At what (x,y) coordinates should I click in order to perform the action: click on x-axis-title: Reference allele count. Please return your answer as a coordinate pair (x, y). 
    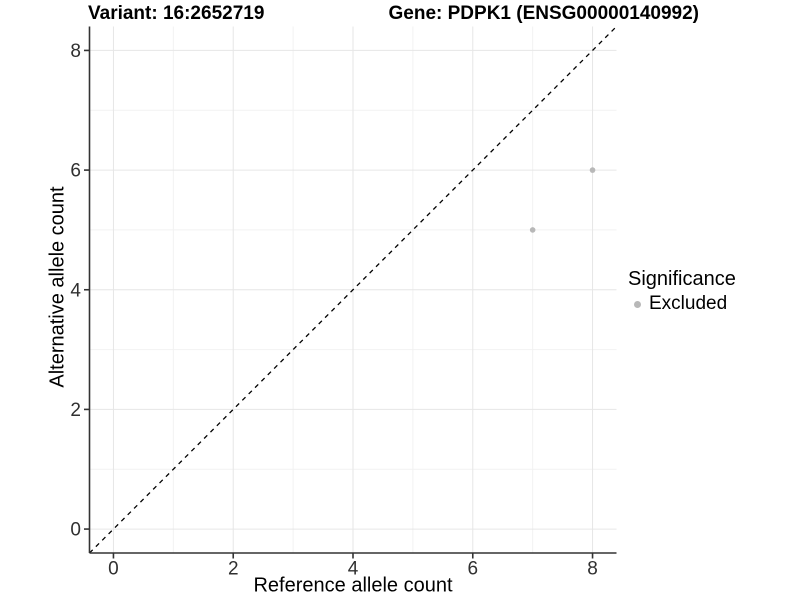
    Looking at the image, I should click on (353, 585).